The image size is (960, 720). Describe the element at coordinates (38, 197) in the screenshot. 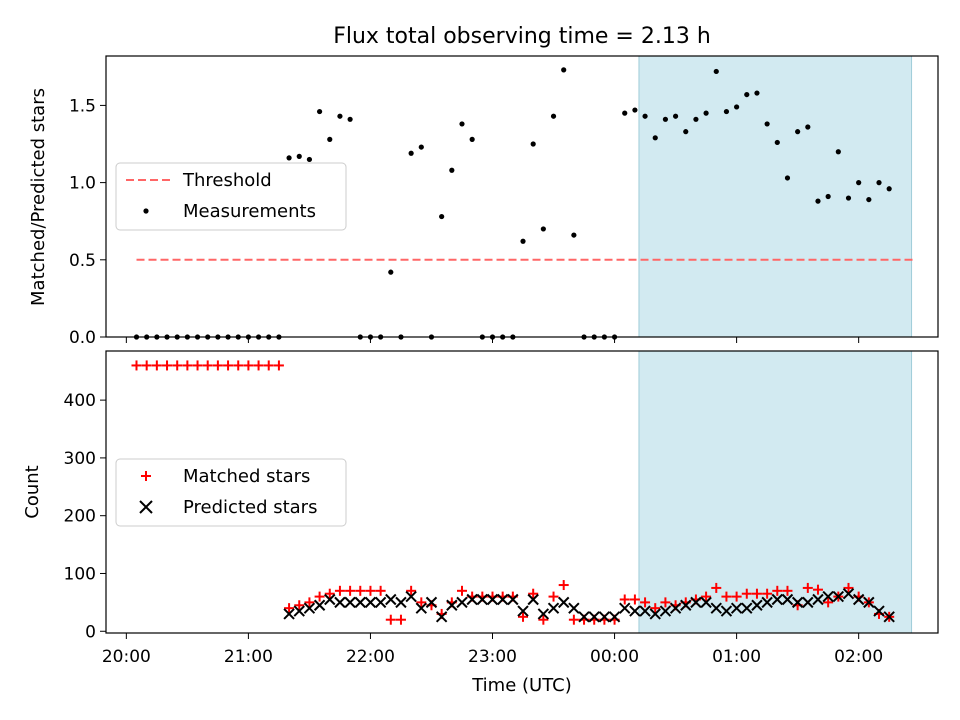

I see `top-y-axis-label: Matched/Predicted stars` at that location.